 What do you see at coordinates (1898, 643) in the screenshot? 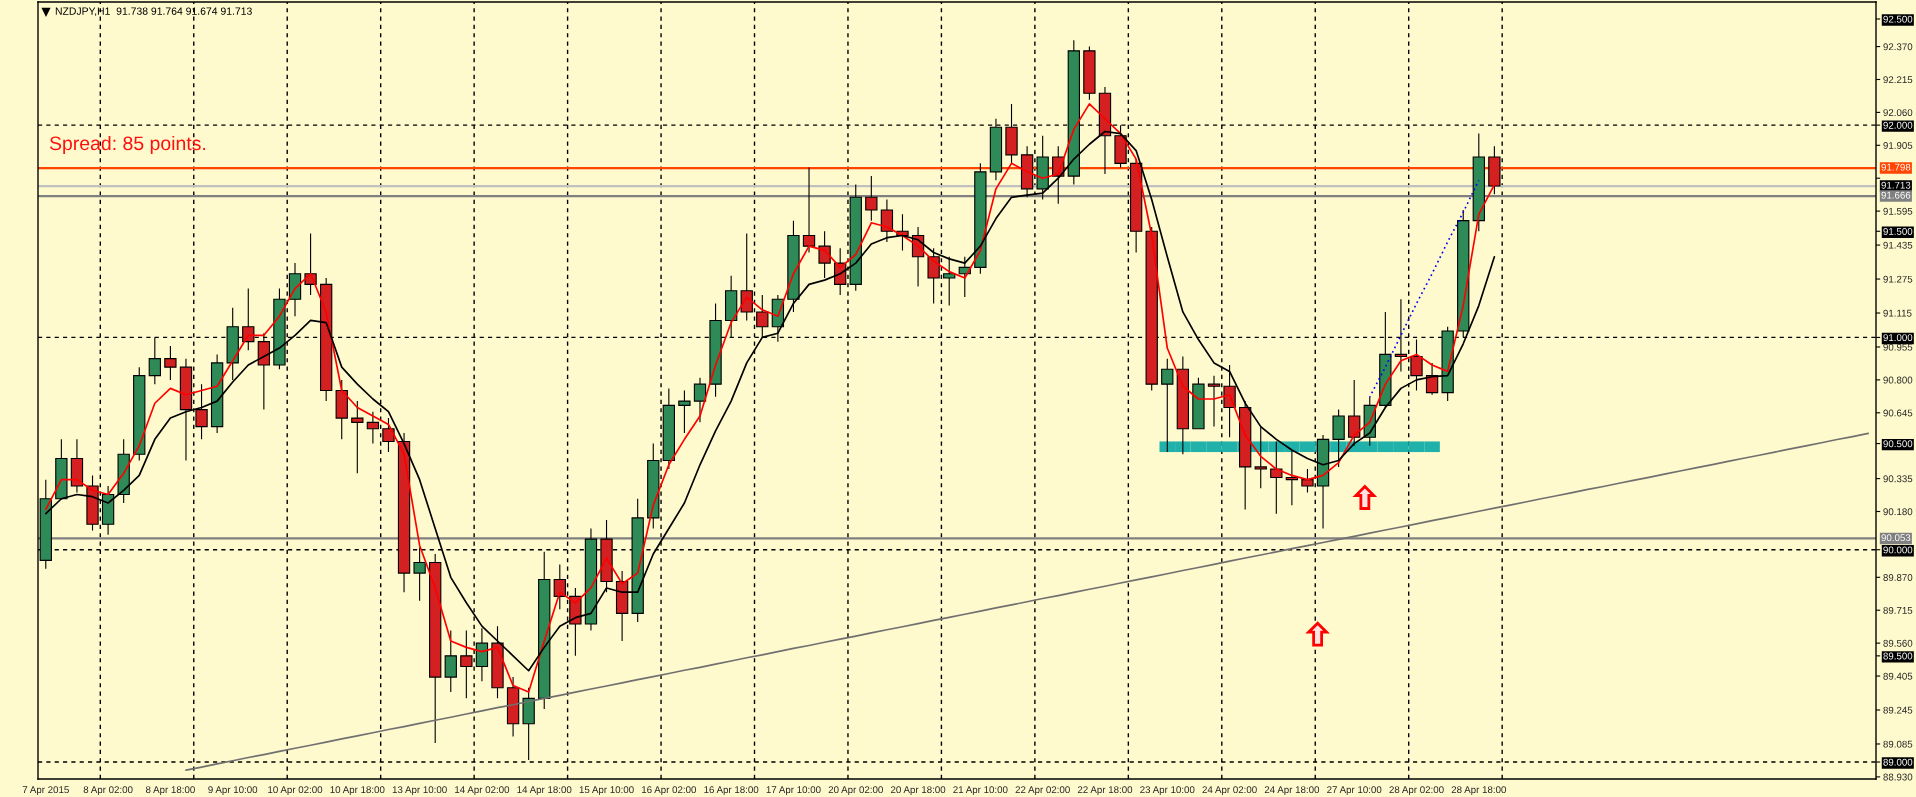
I see `y-tick-label: 89.560` at bounding box center [1898, 643].